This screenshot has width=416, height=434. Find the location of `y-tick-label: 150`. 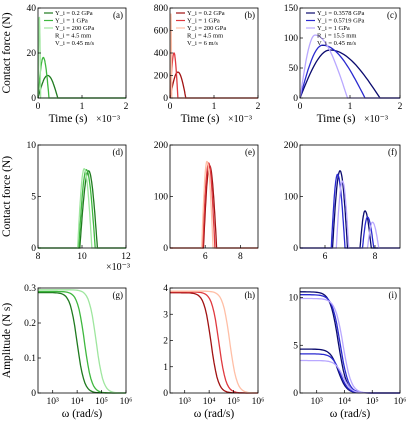

y-tick-label: 150 is located at coordinates (291, 9).